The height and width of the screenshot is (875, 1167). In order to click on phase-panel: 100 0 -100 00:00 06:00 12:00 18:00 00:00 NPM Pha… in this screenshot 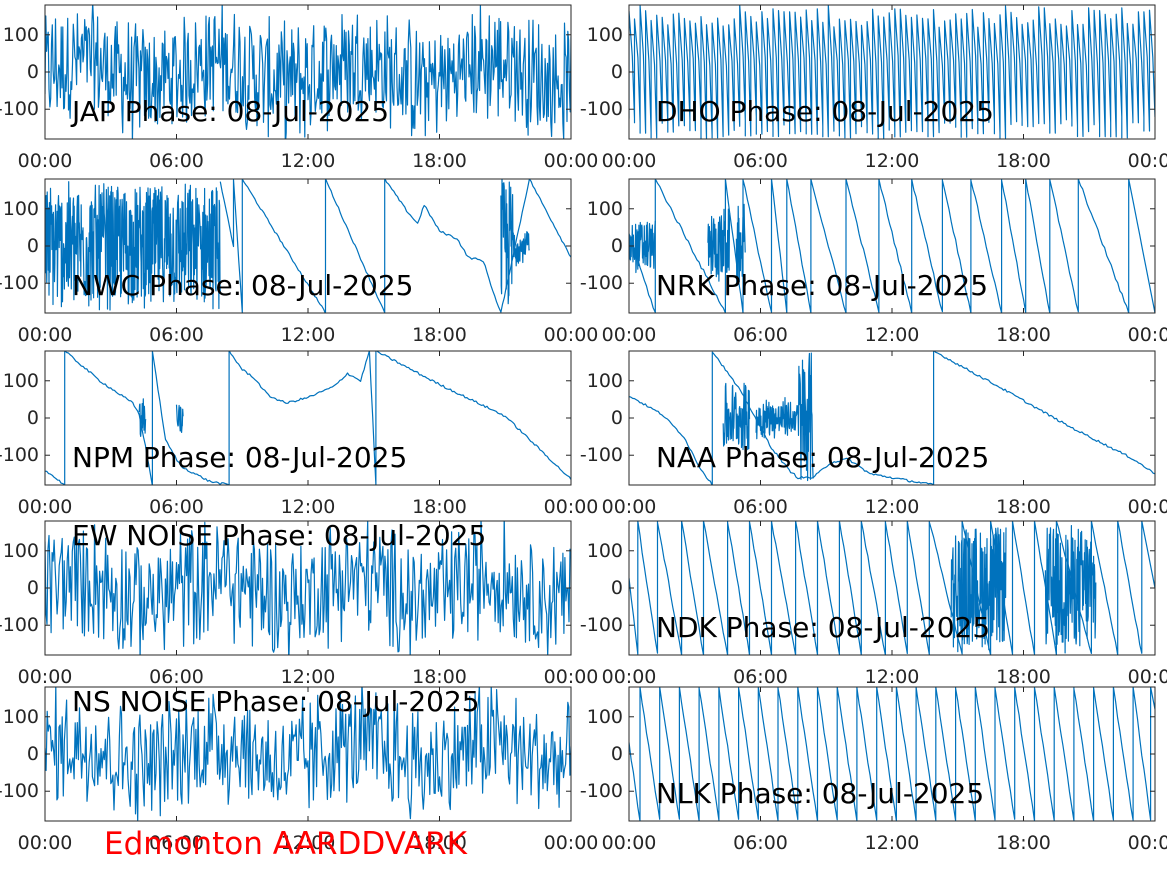, I will do `click(299, 434)`.